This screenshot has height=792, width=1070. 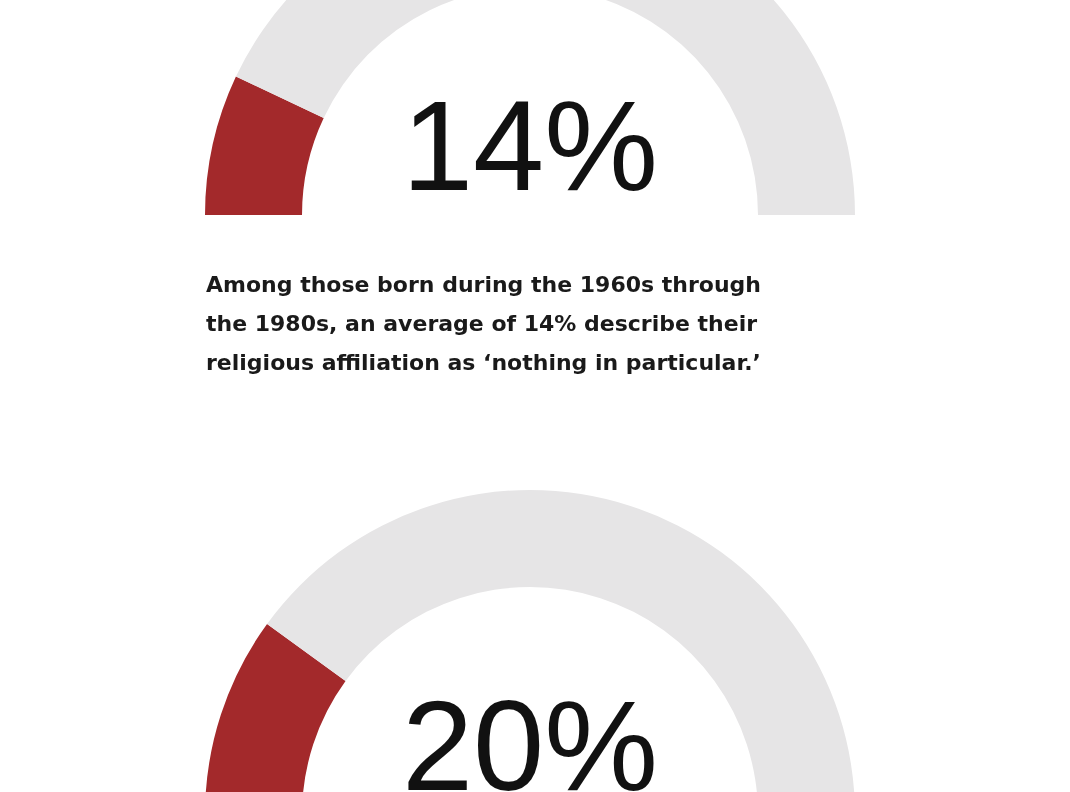 I want to click on text: 14%, so click(x=530, y=145).